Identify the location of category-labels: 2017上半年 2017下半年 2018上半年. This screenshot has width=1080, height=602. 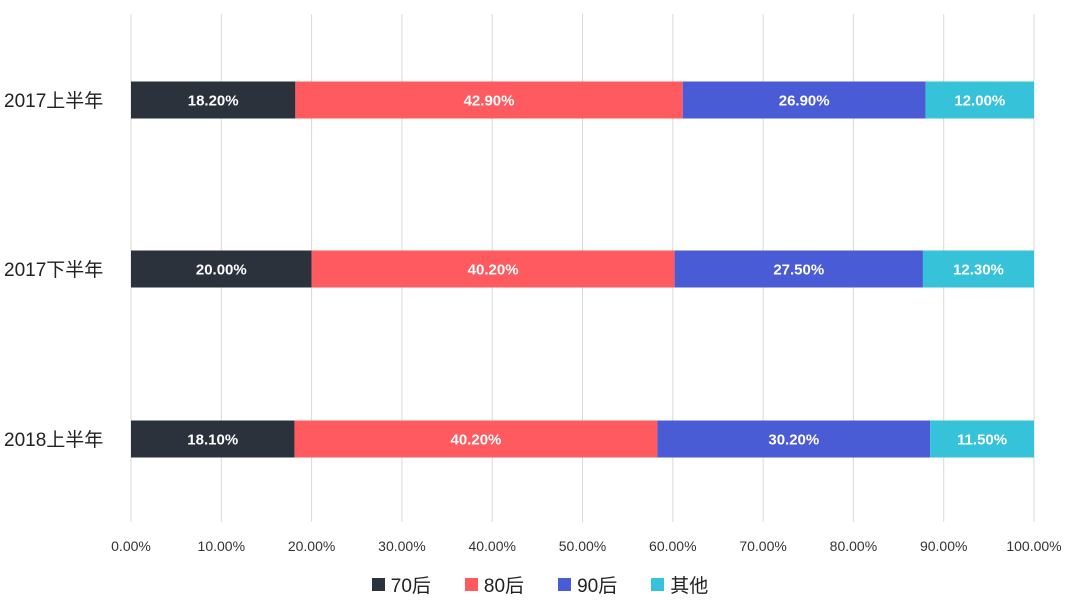
(53, 270).